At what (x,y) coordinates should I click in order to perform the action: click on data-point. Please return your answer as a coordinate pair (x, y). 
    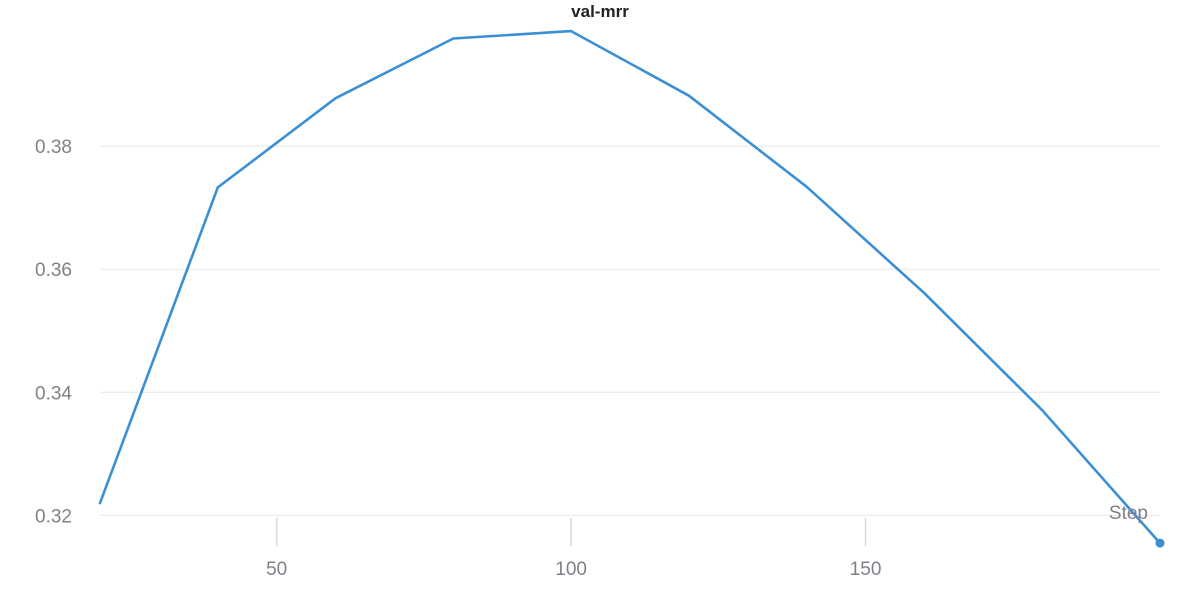
    Looking at the image, I should click on (1160, 543).